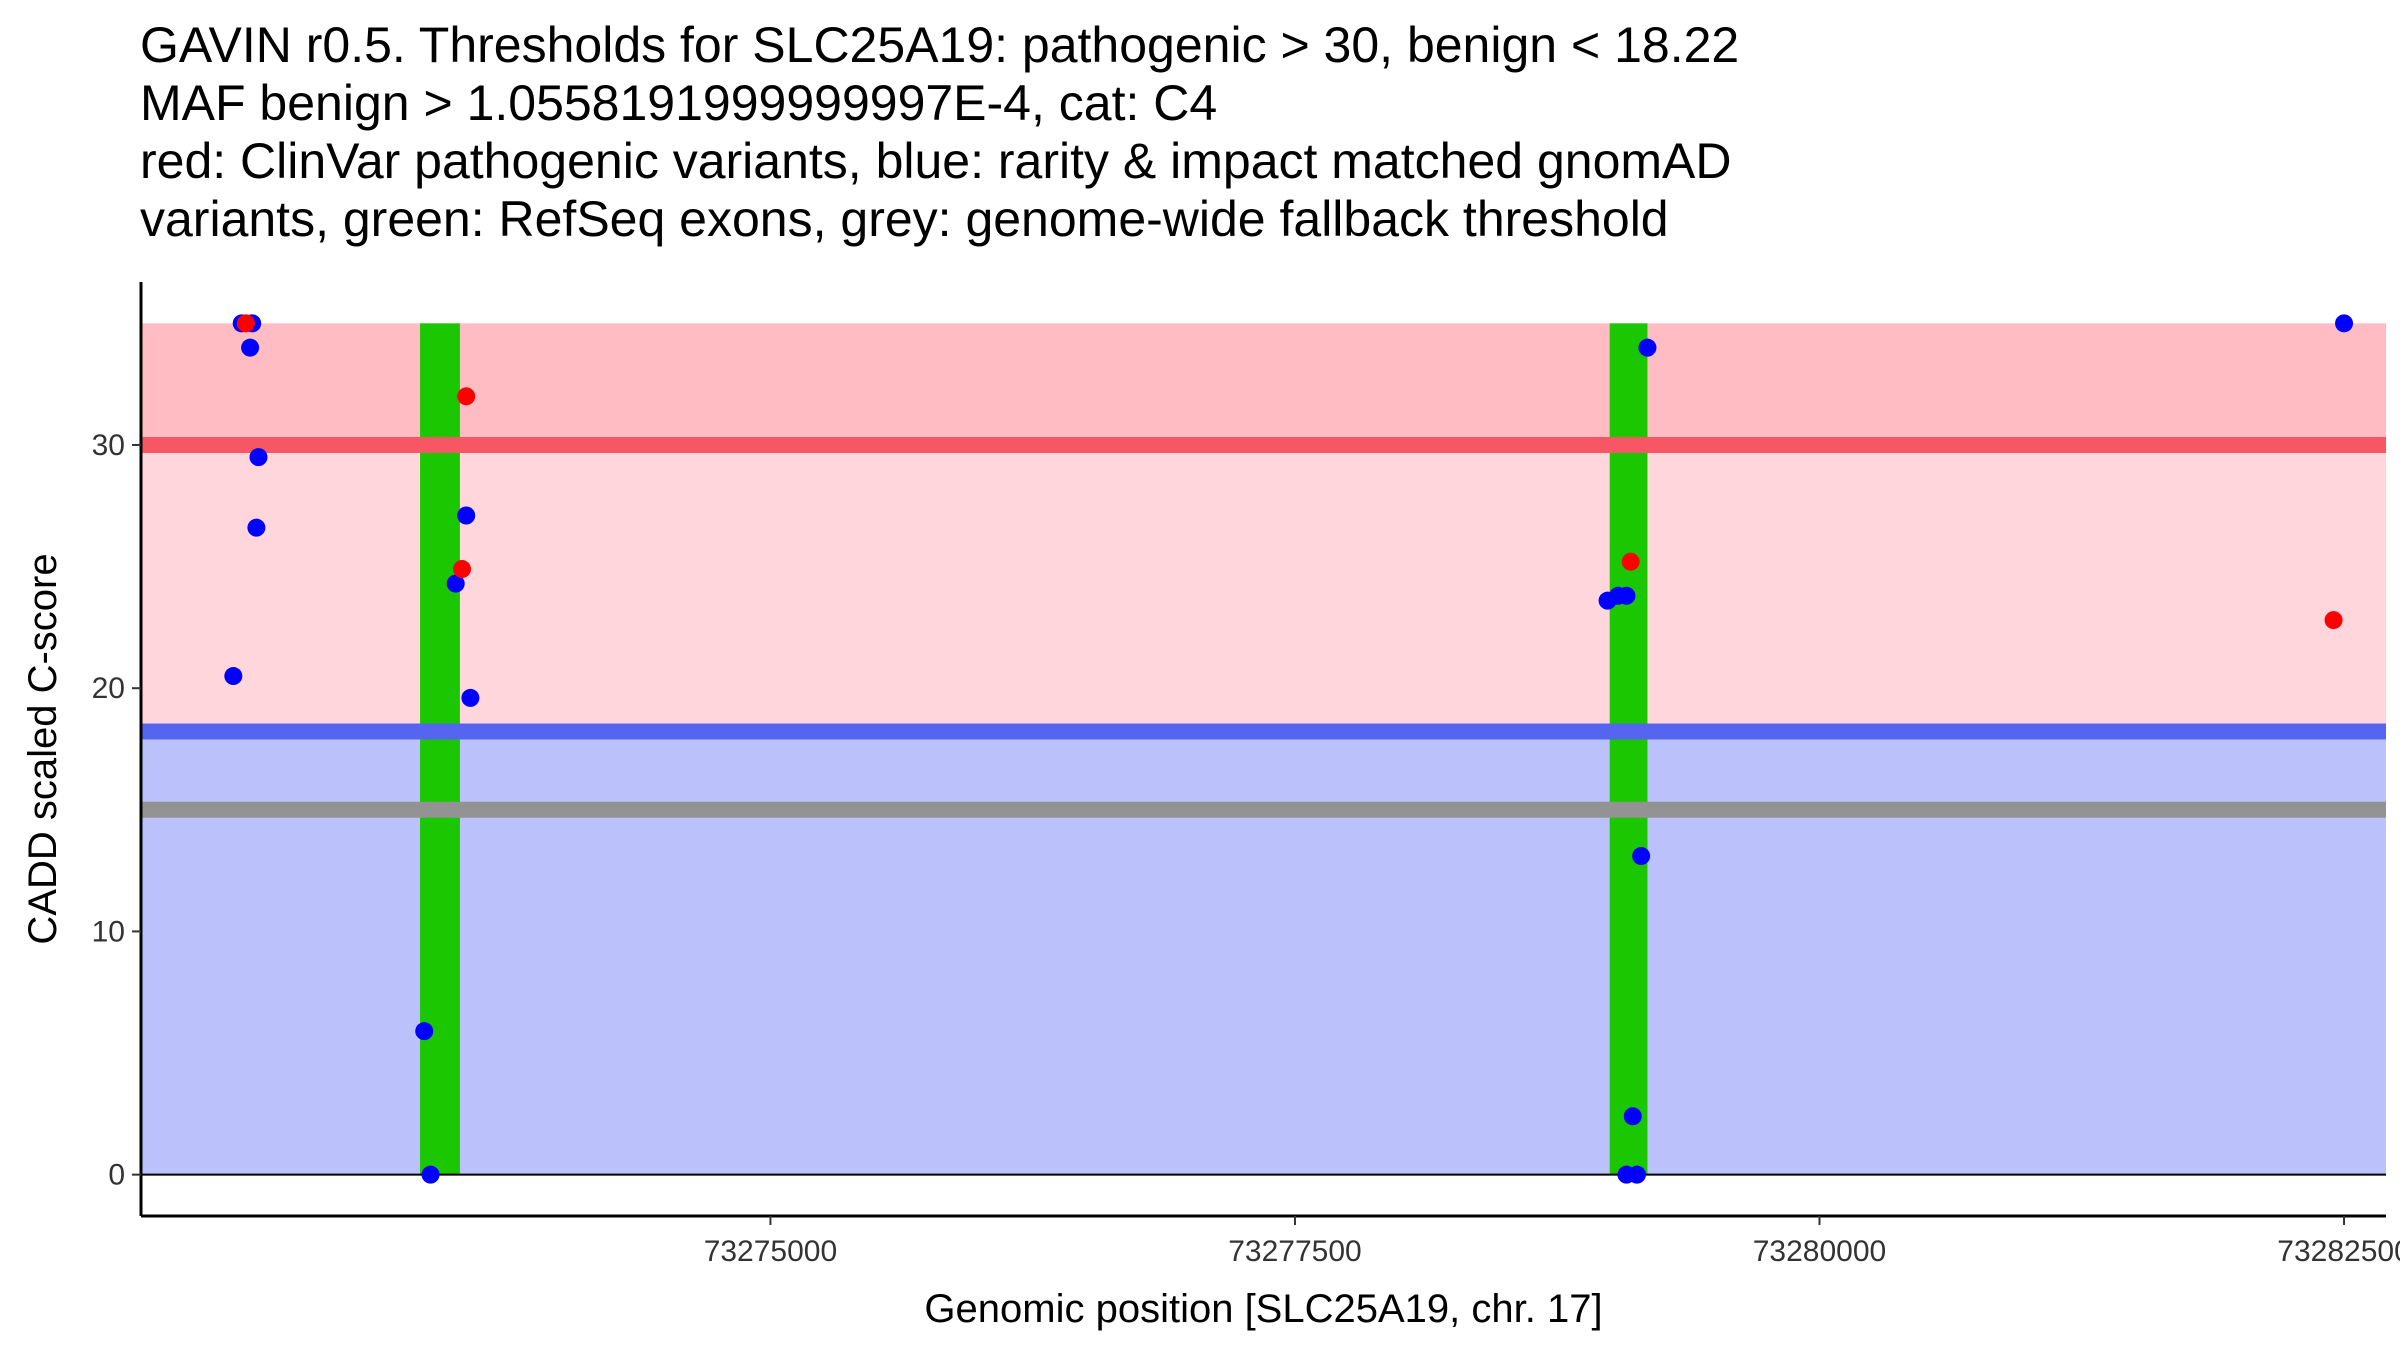 The width and height of the screenshot is (2400, 1350). Describe the element at coordinates (108, 931) in the screenshot. I see `y-tick-label-10: 10` at that location.